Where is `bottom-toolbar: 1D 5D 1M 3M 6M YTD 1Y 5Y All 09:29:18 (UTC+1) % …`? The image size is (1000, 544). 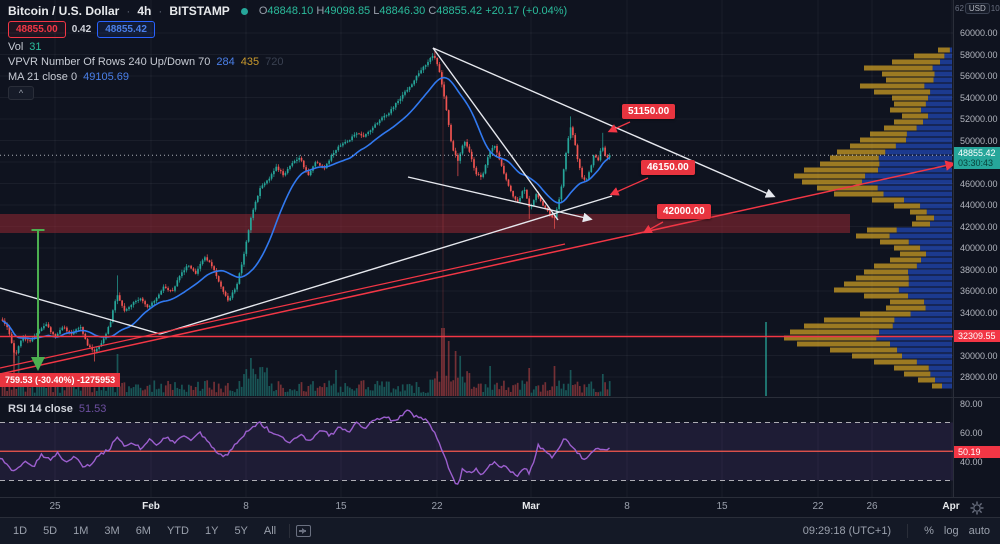 bottom-toolbar: 1D 5D 1M 3M 6M YTD 1Y 5Y All 09:29:18 (UTC+1) % … is located at coordinates (500, 530).